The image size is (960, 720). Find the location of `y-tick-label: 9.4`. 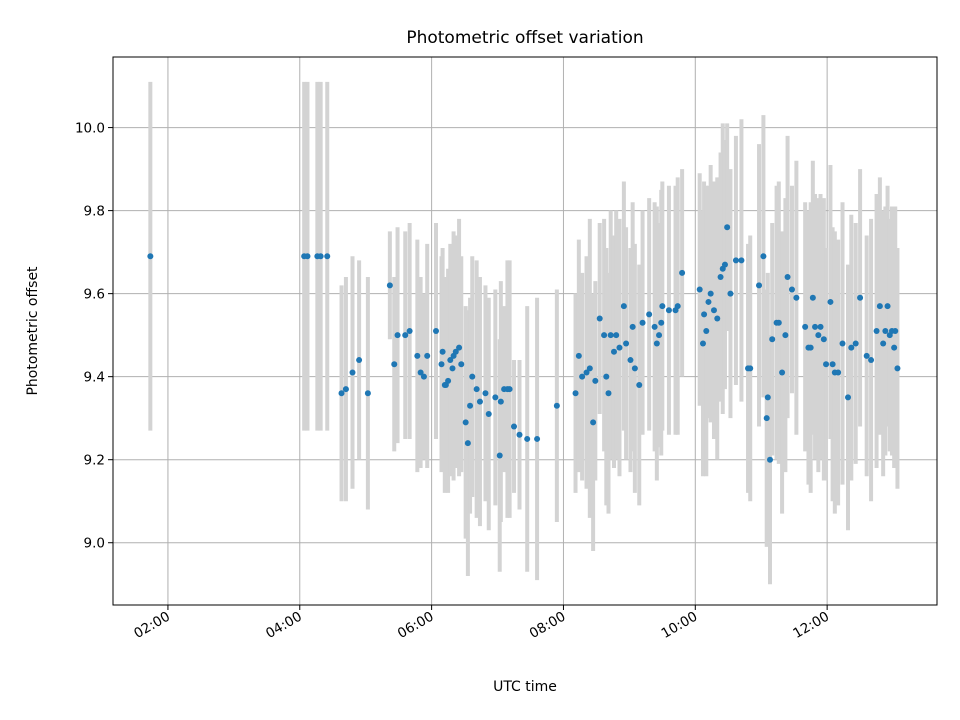

y-tick-label: 9.4 is located at coordinates (94, 378).